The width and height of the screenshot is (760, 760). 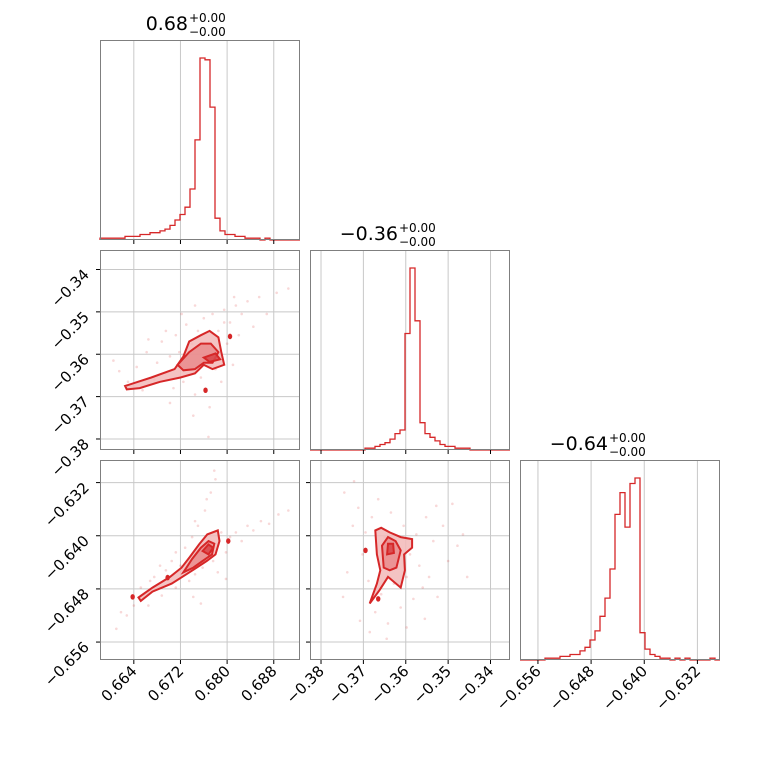 I want to click on pair-1-marks, so click(x=202, y=550).